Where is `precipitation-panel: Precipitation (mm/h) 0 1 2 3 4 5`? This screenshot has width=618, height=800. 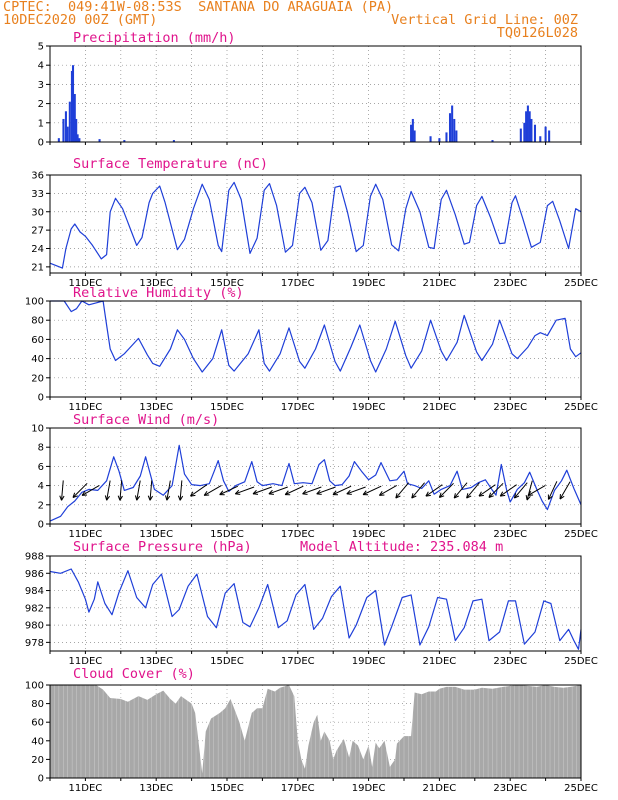 precipitation-panel: Precipitation (mm/h) 0 1 2 3 4 5 is located at coordinates (310, 89).